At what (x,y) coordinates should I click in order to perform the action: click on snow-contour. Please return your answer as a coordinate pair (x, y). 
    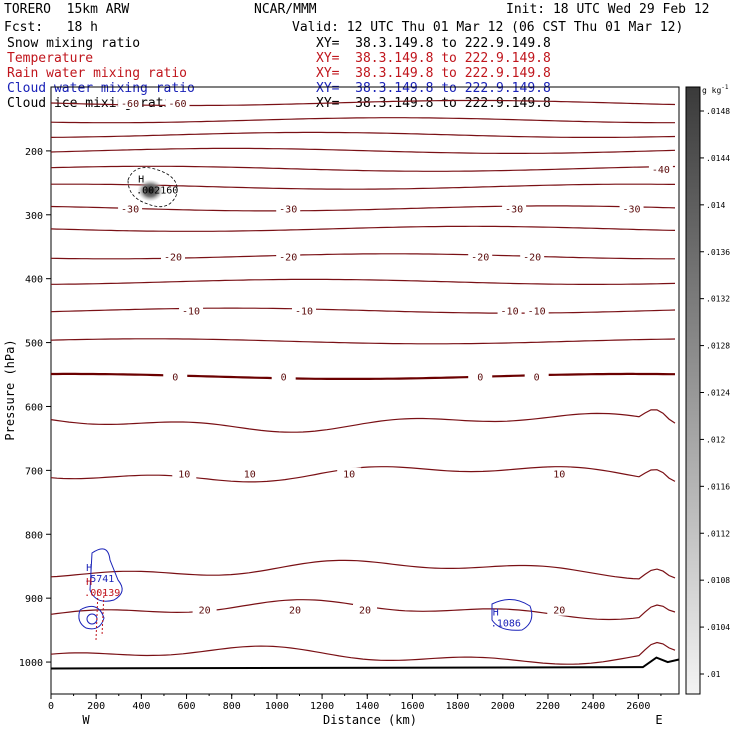
    Looking at the image, I should click on (152, 187).